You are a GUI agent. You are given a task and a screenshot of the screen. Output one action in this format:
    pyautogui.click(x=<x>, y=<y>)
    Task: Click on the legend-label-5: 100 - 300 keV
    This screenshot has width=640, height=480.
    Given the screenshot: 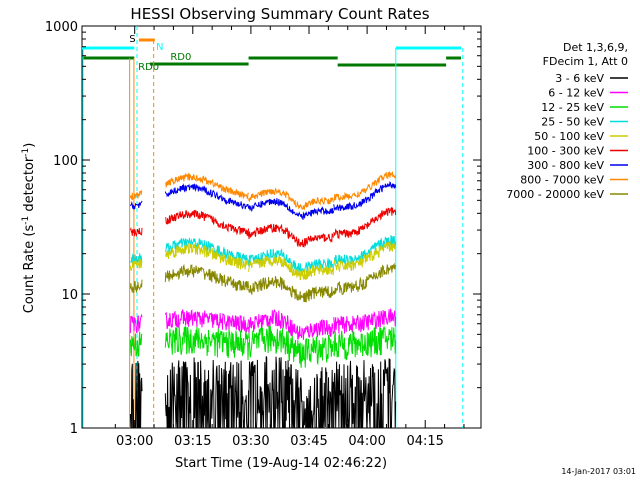 What is the action you would take?
    pyautogui.click(x=565, y=151)
    